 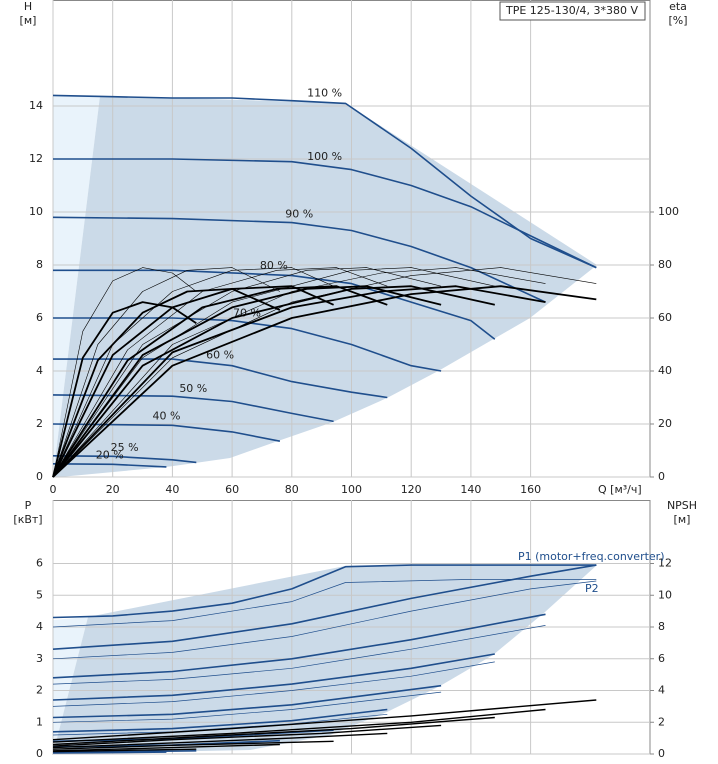 I want to click on y2-tick-label: 80, so click(x=665, y=264).